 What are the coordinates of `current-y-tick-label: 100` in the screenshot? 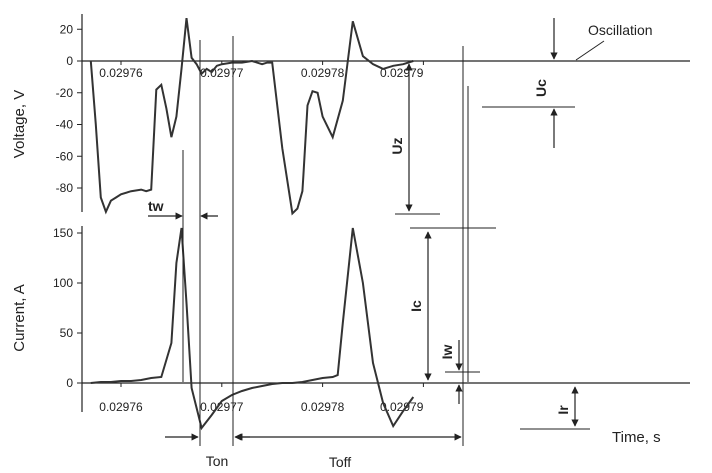 It's located at (63, 283).